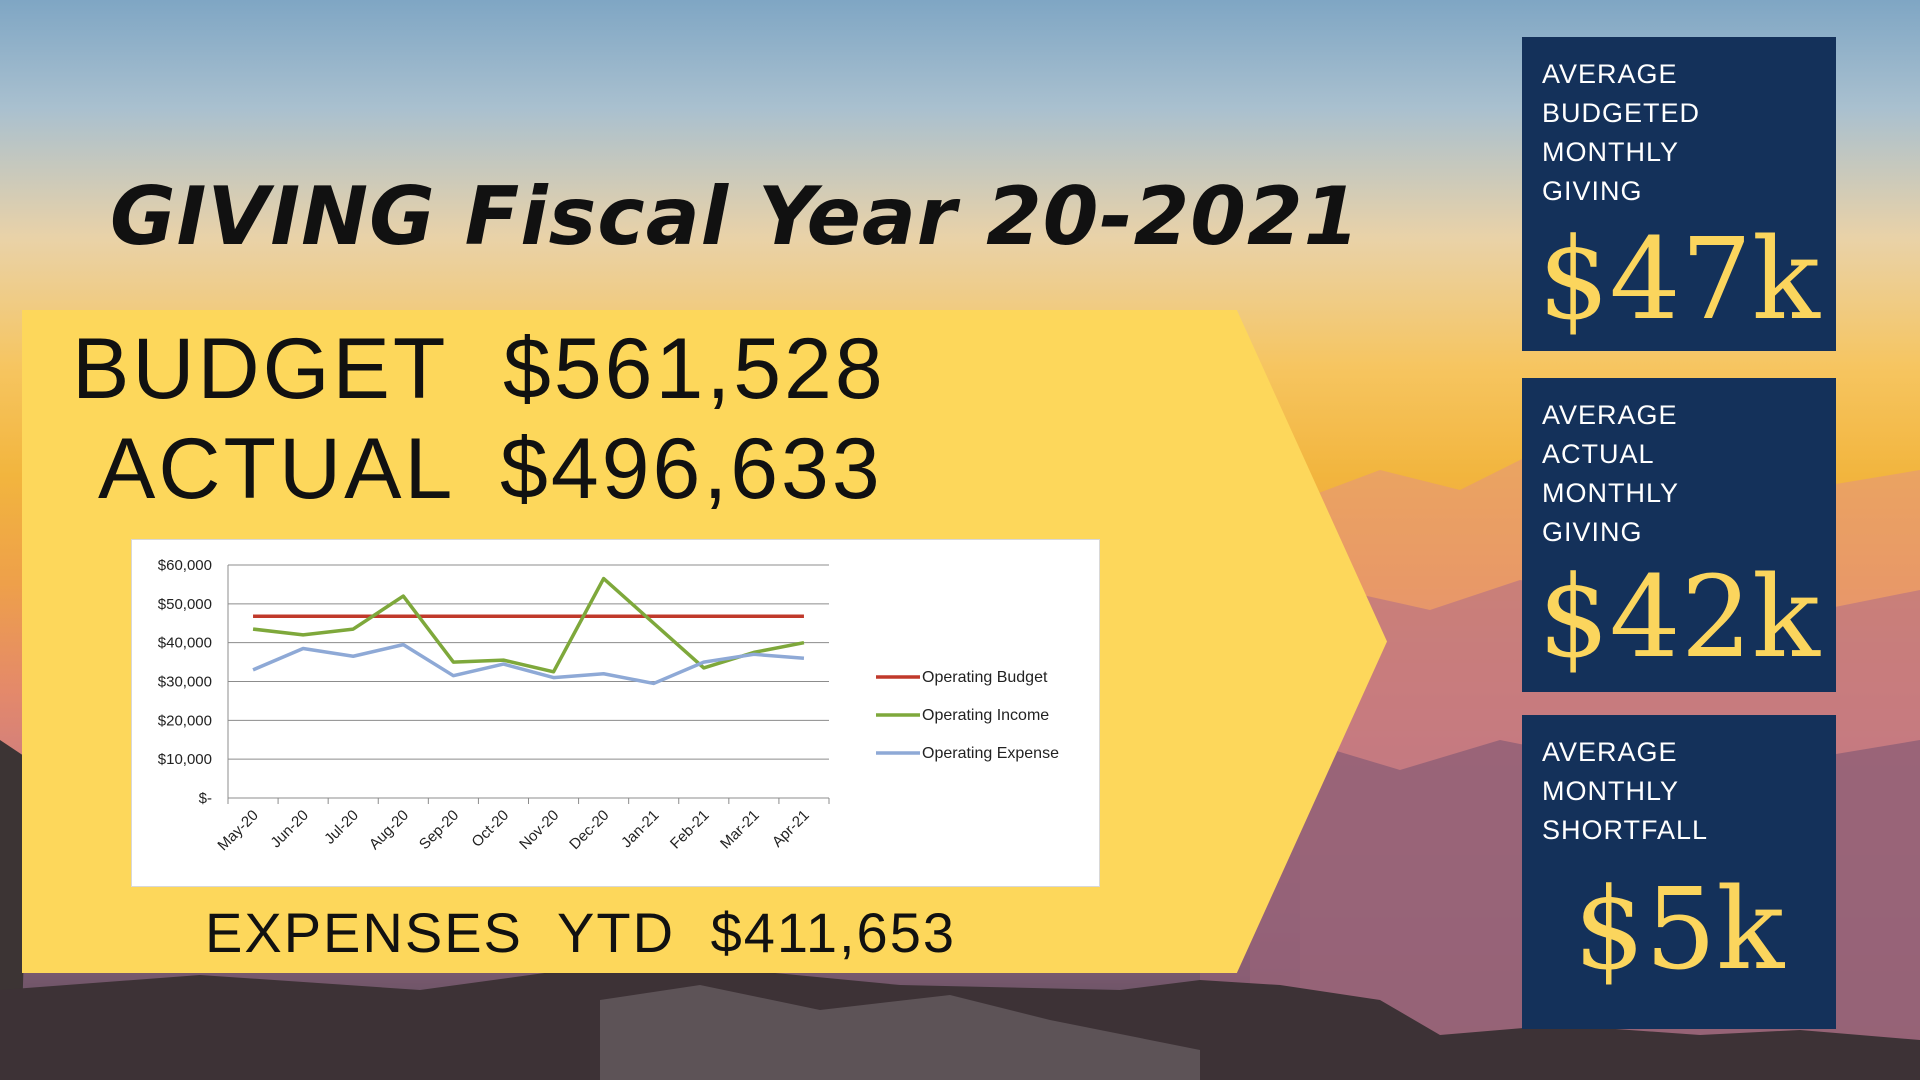 The image size is (1920, 1080). Describe the element at coordinates (990, 753) in the screenshot. I see `legend-label: Operating Expense` at that location.